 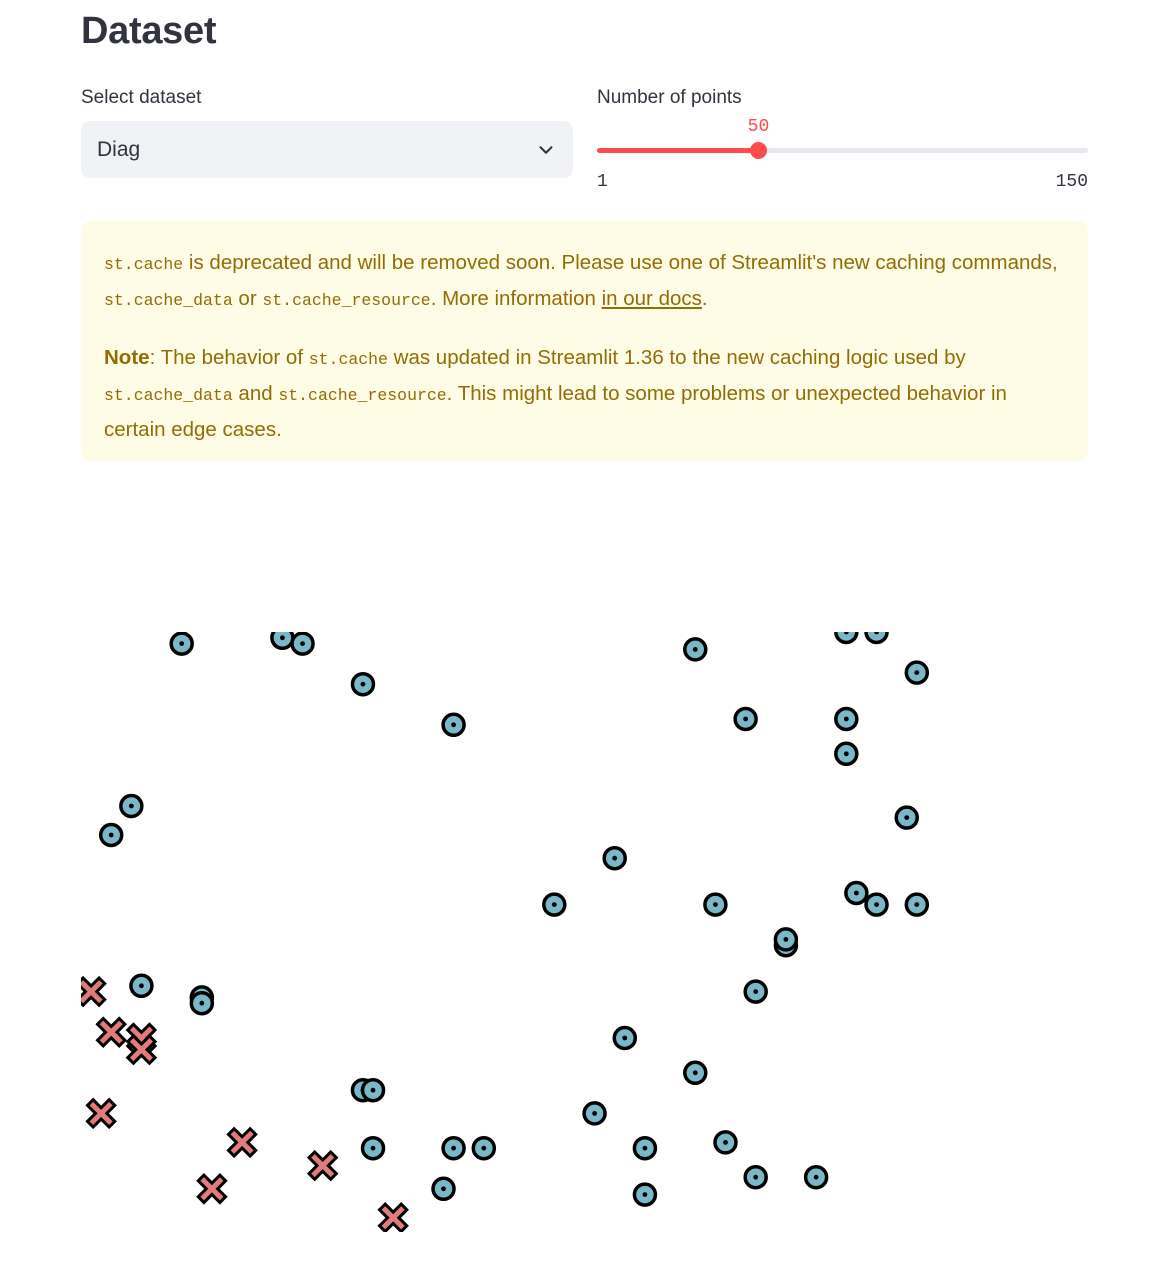 I want to click on dataset-select-value: Diag, so click(x=119, y=149).